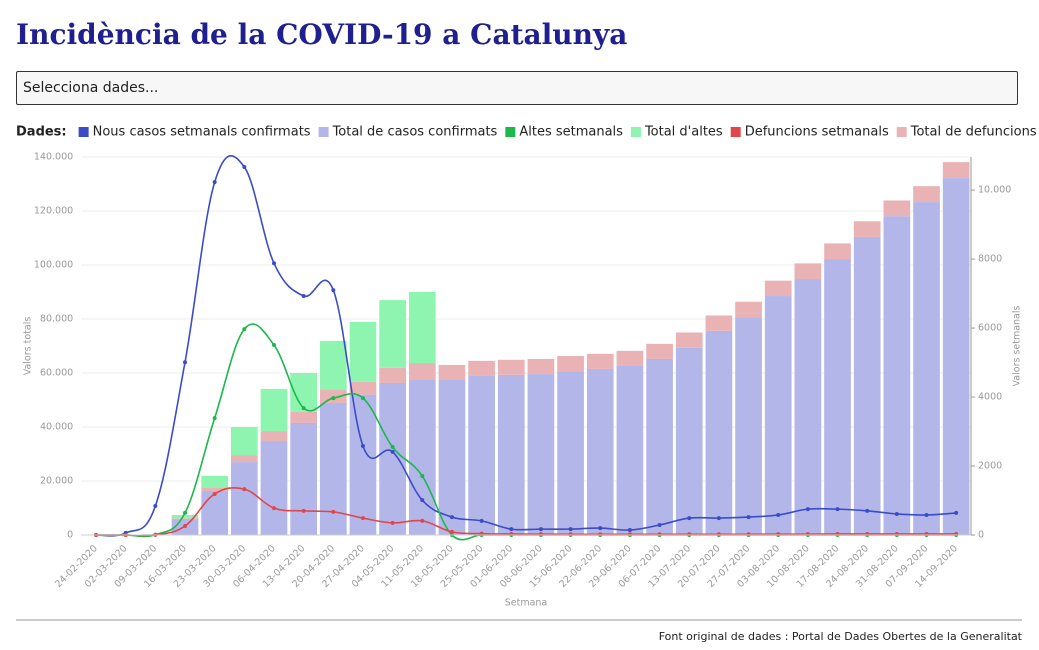 The height and width of the screenshot is (650, 1039). What do you see at coordinates (28, 346) in the screenshot?
I see `y-axis-title: Valors totals` at bounding box center [28, 346].